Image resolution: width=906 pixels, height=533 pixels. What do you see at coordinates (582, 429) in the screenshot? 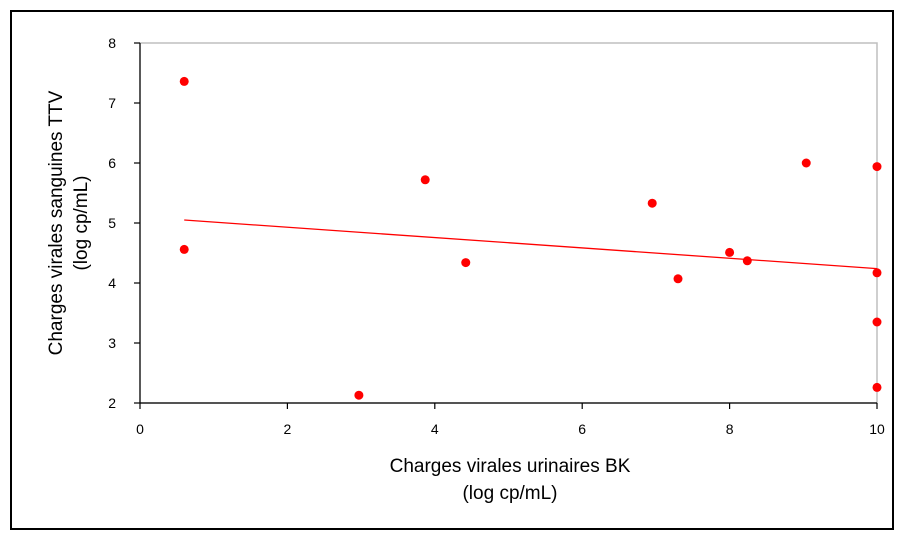
I see `x-tick-label: 6` at bounding box center [582, 429].